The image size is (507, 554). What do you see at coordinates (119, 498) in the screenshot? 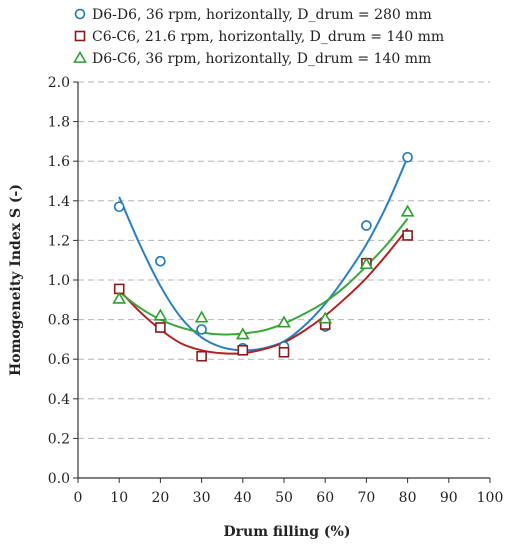
I see `x-tick-label: 10` at bounding box center [119, 498].